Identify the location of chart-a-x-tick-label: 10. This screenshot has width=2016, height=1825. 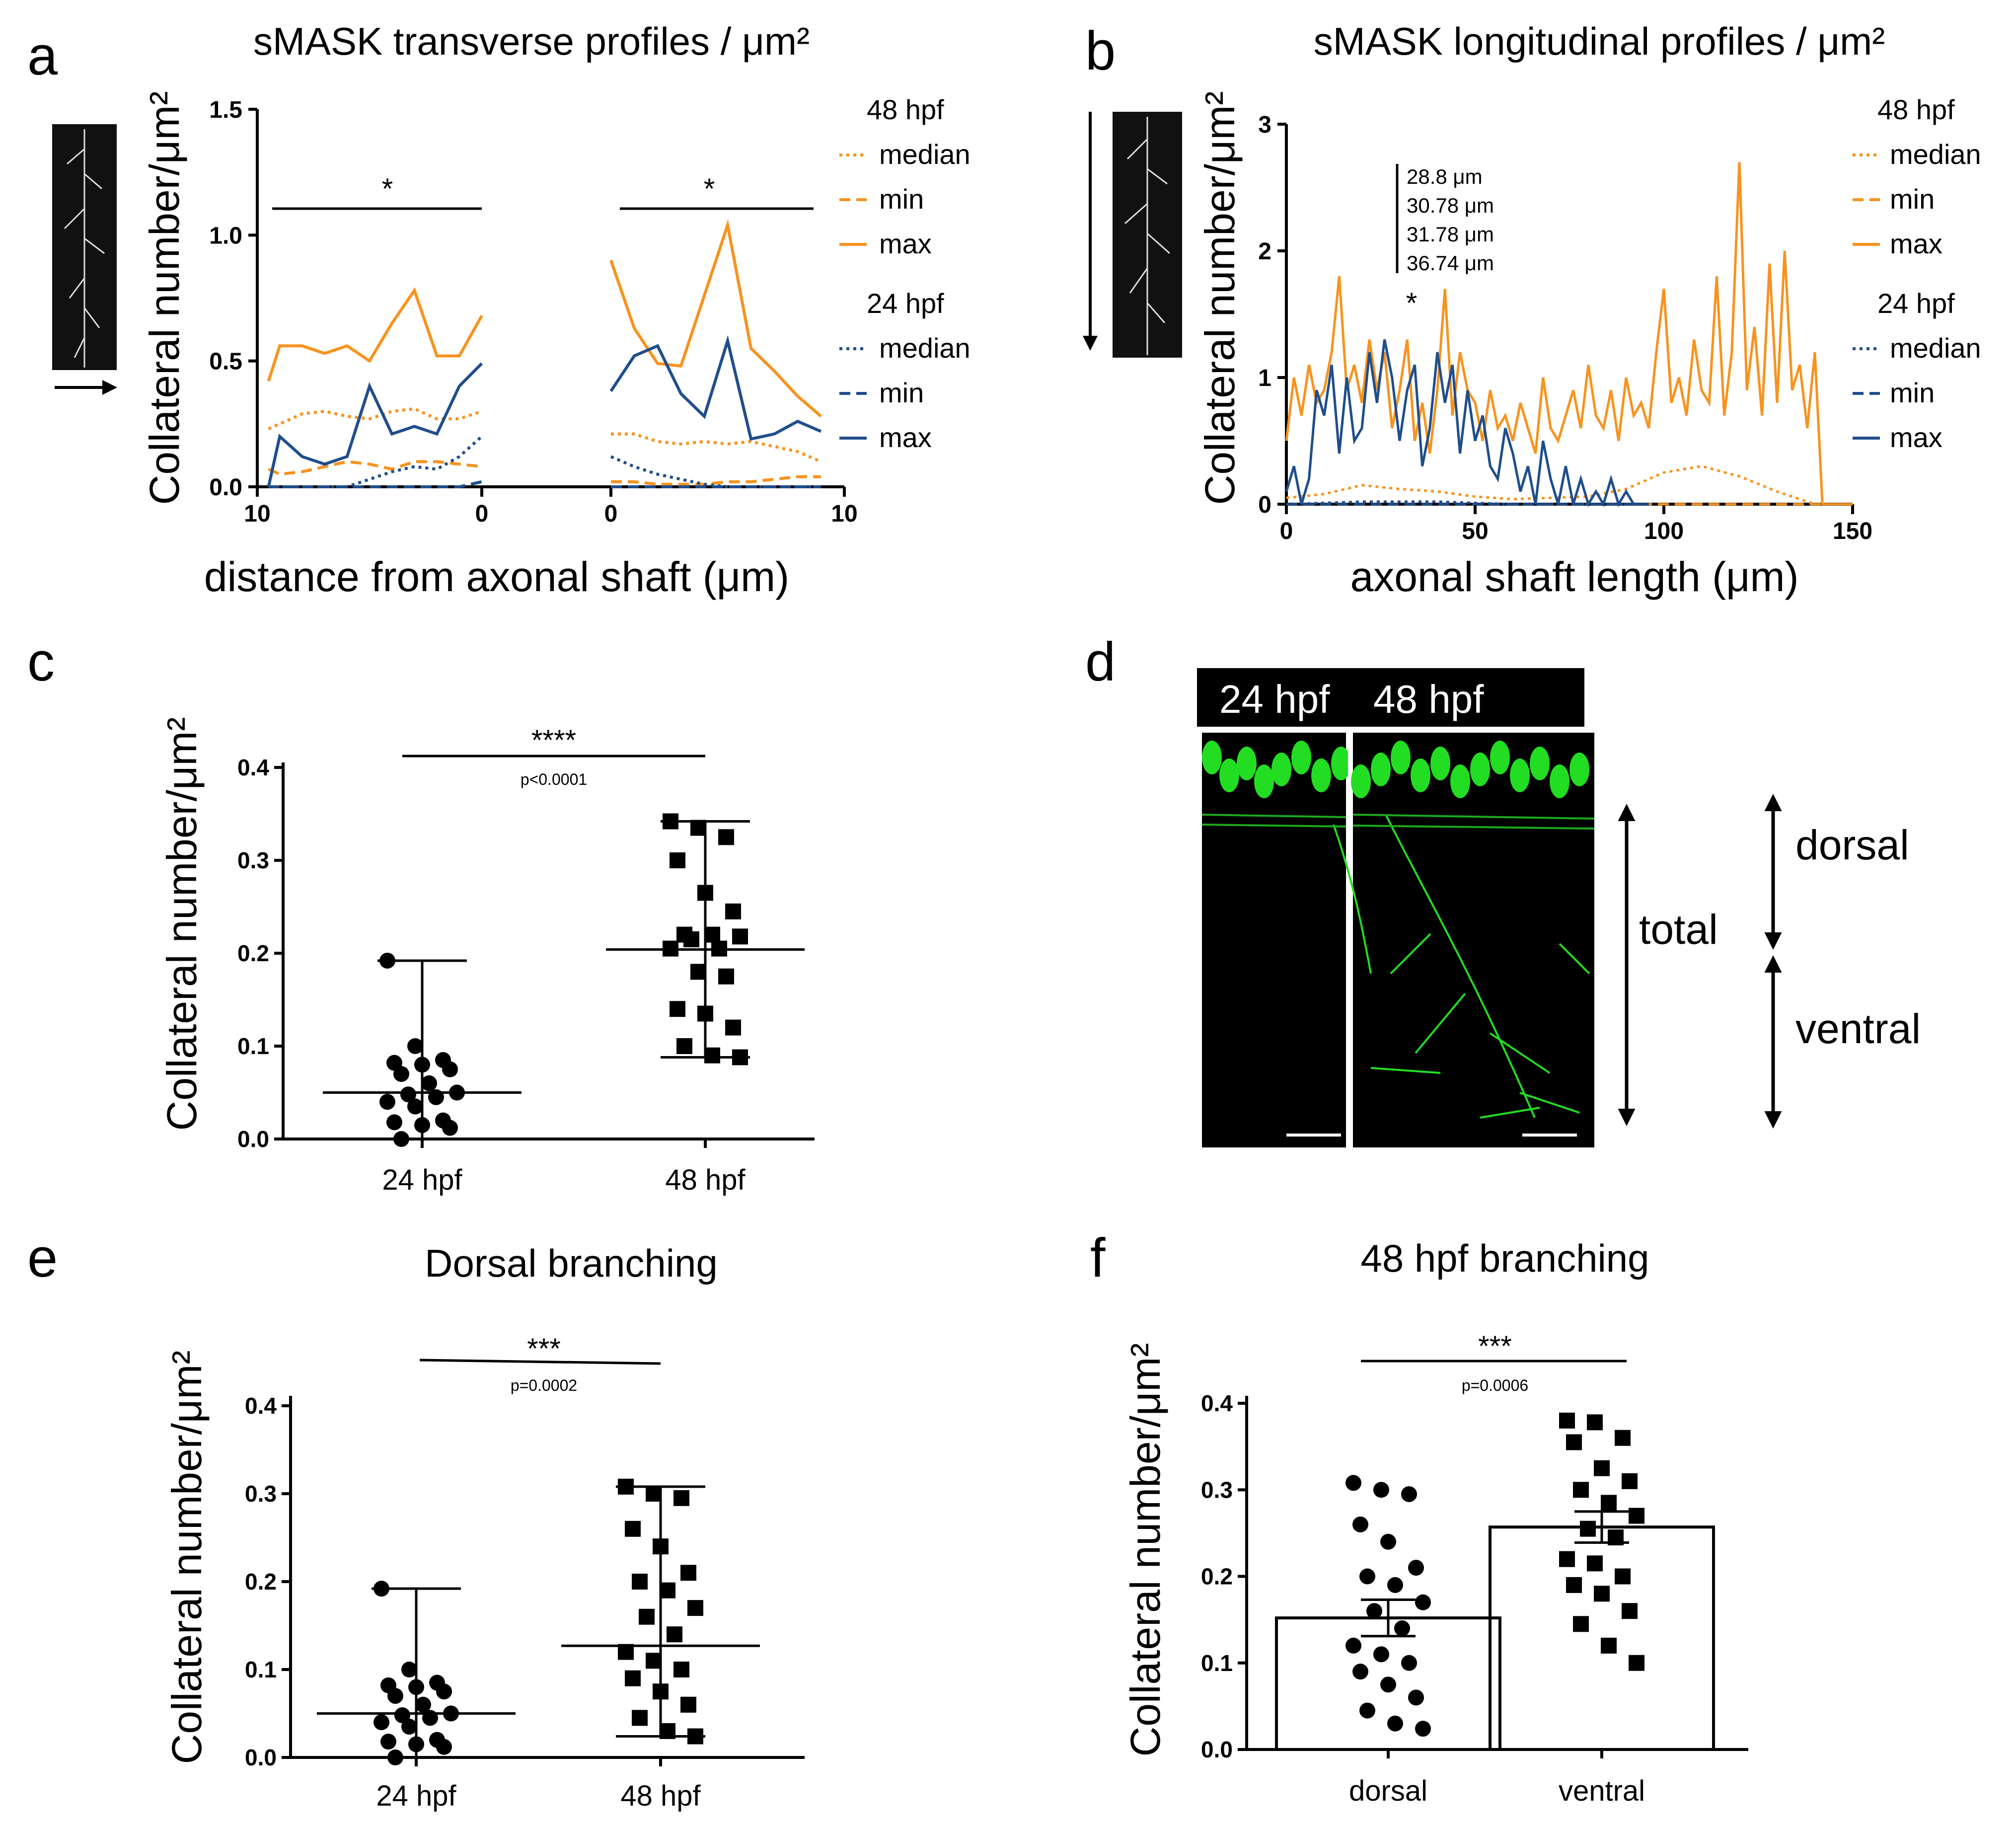
(844, 514).